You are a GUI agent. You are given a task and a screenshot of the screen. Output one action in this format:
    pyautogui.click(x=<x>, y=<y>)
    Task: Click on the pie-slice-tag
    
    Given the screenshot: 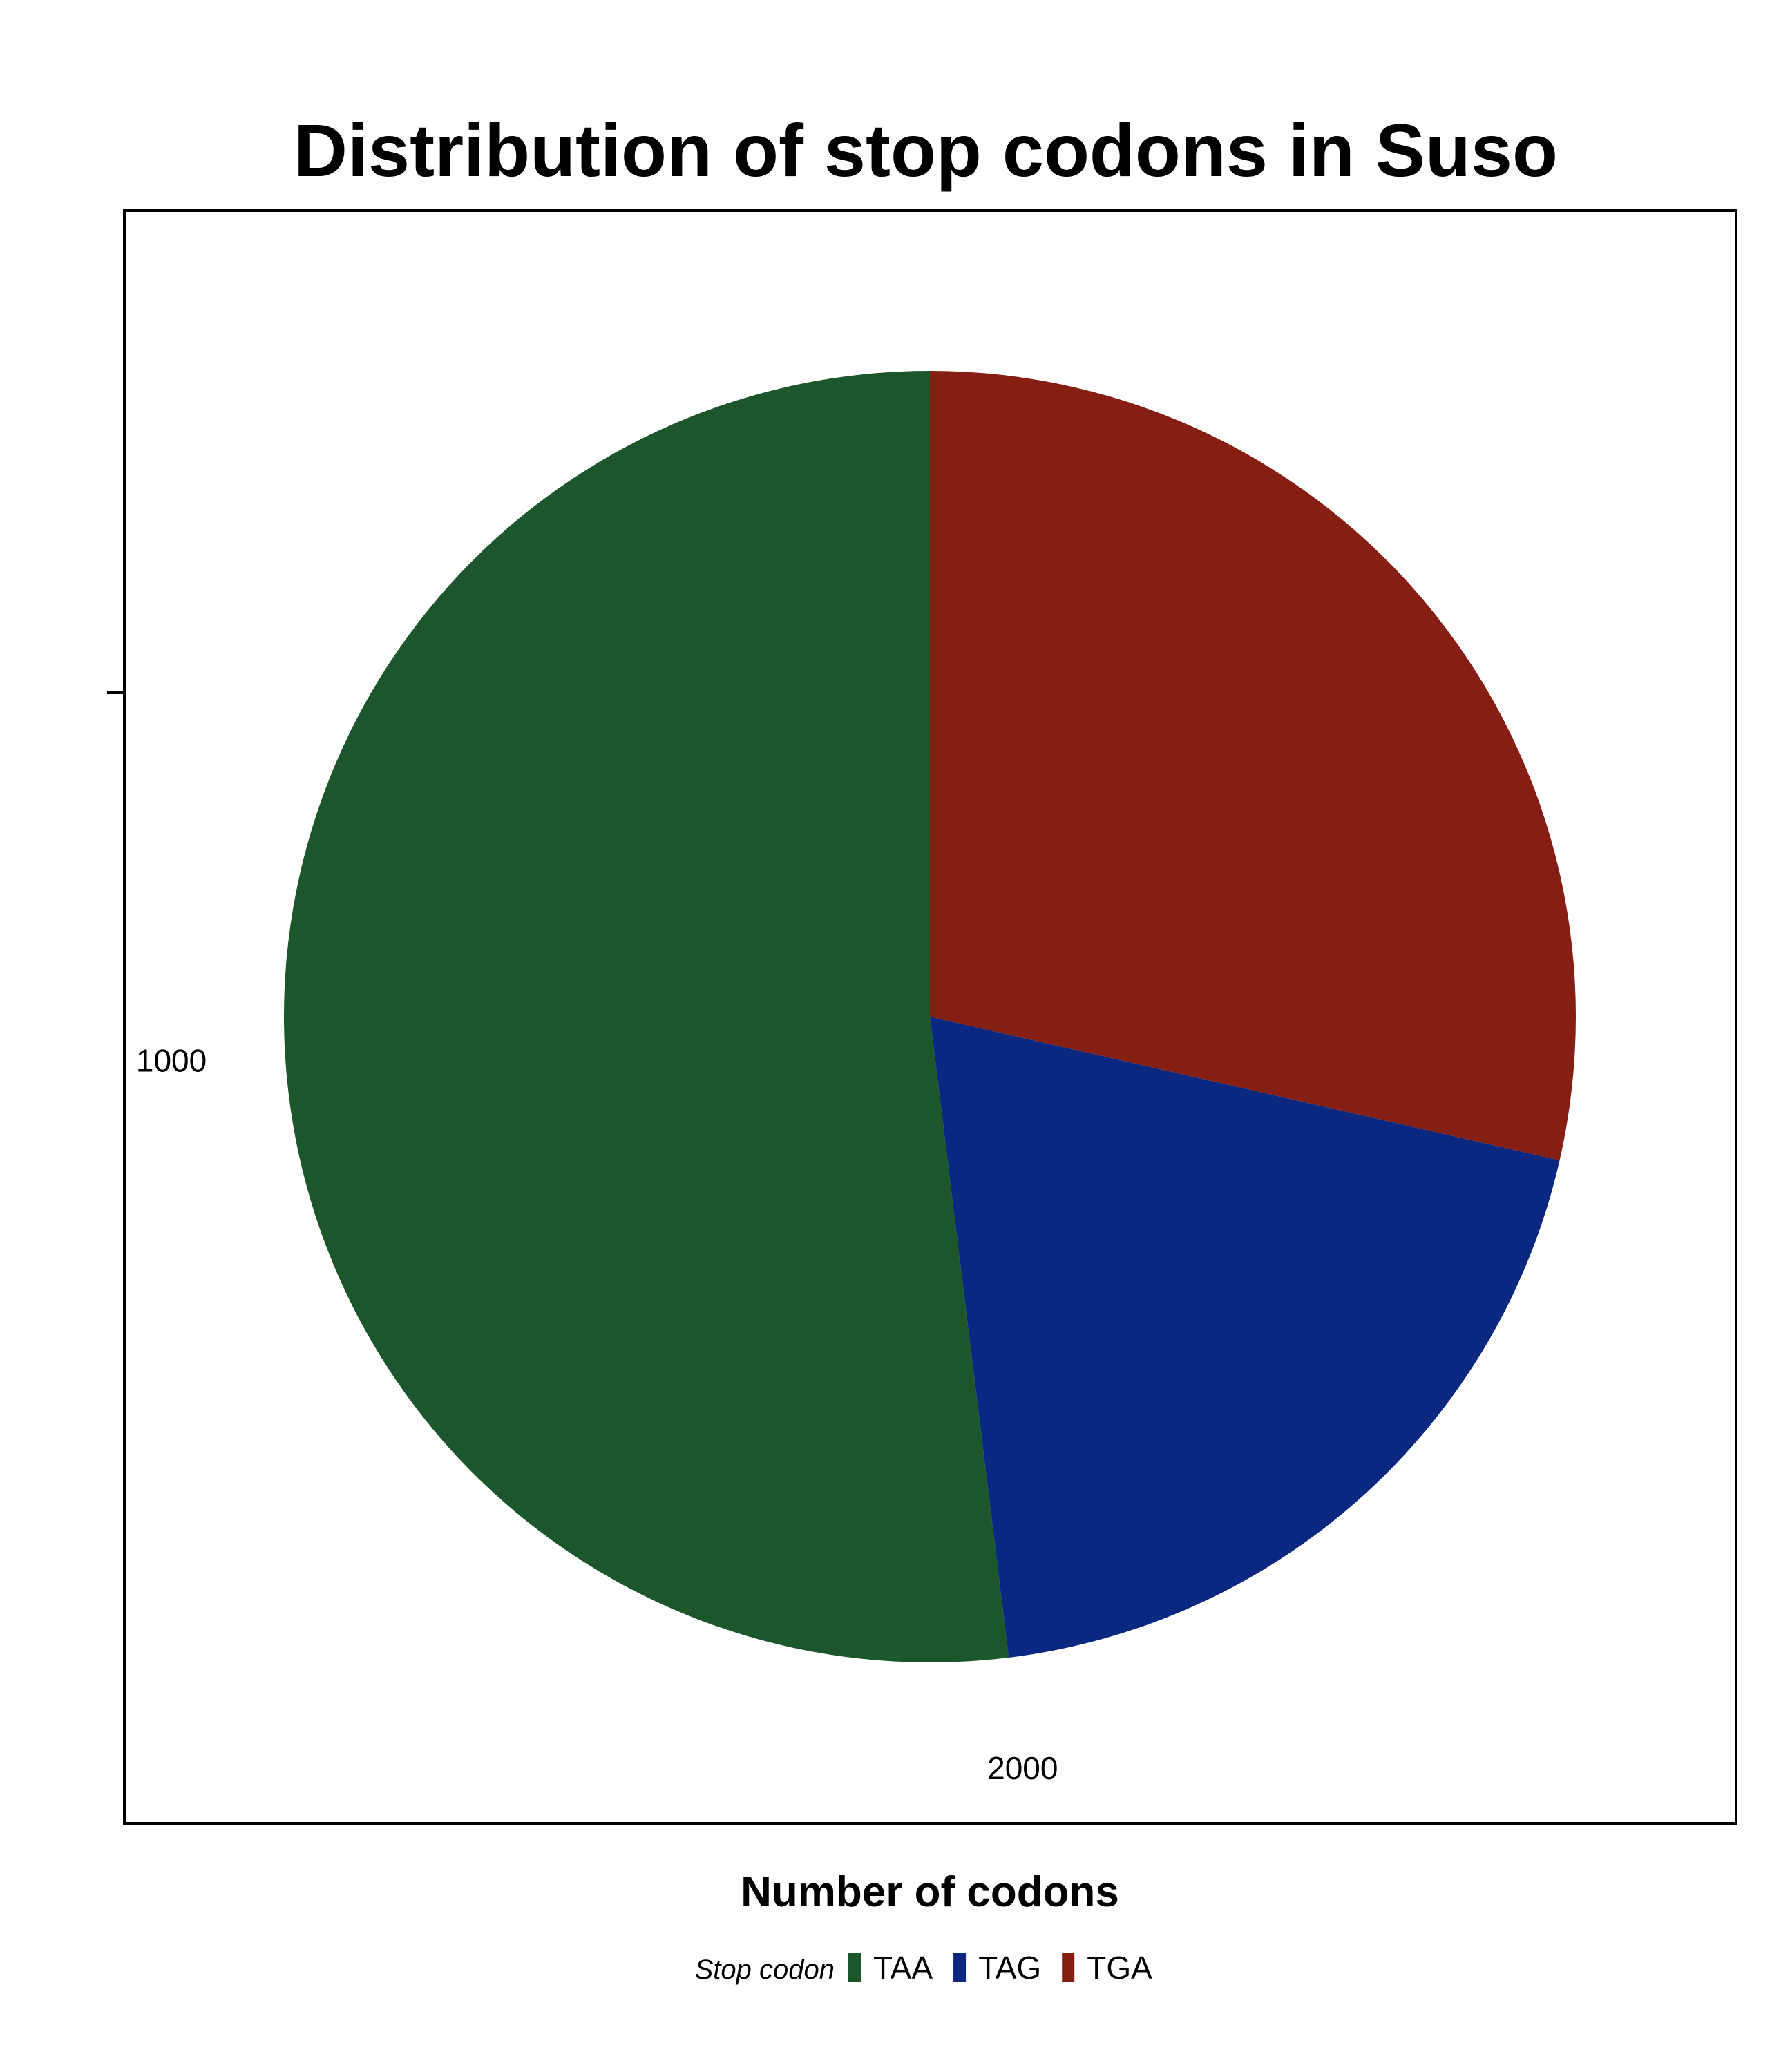 What is the action you would take?
    pyautogui.click(x=1245, y=1337)
    